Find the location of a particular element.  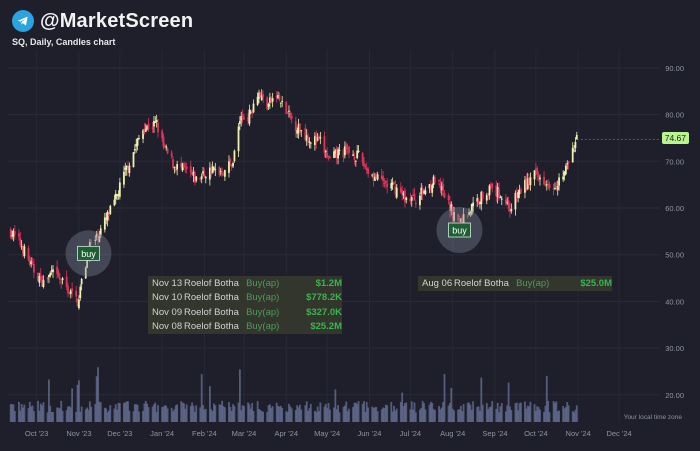

transaction-date: Nov 09 is located at coordinates (167, 312).